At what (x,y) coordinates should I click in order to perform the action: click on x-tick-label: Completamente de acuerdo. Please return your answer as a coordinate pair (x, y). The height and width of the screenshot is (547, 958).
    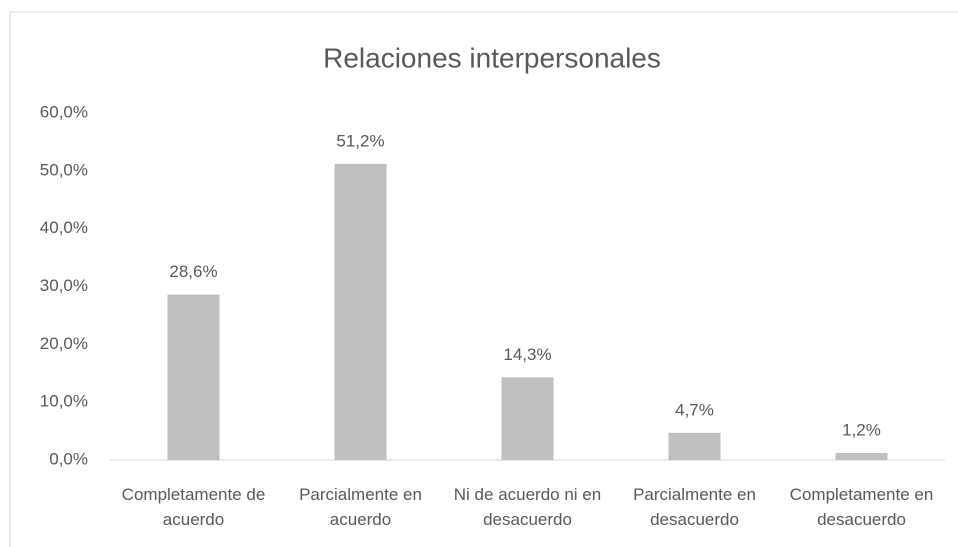
    Looking at the image, I should click on (193, 507).